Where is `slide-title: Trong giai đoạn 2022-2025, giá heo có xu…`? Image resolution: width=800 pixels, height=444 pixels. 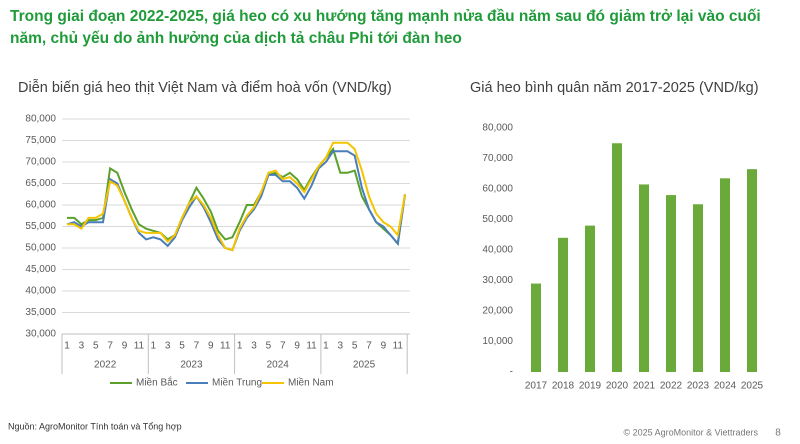
slide-title: Trong giai đoạn 2022-2025, giá heo có xu… is located at coordinates (385, 27).